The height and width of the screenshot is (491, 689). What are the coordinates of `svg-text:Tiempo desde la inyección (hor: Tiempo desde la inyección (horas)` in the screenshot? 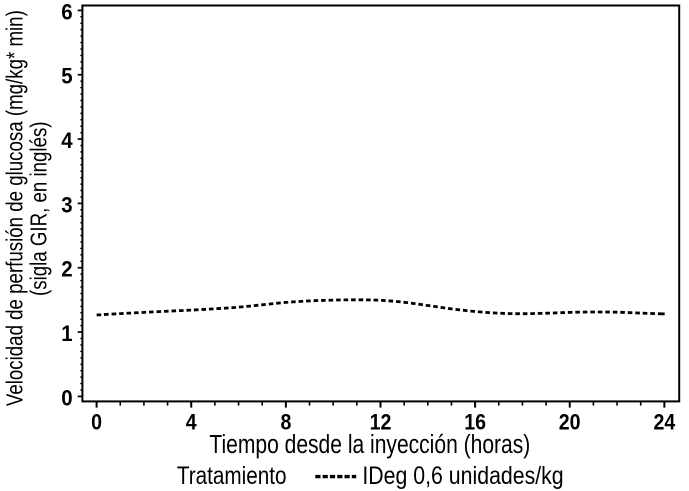 It's located at (369, 445).